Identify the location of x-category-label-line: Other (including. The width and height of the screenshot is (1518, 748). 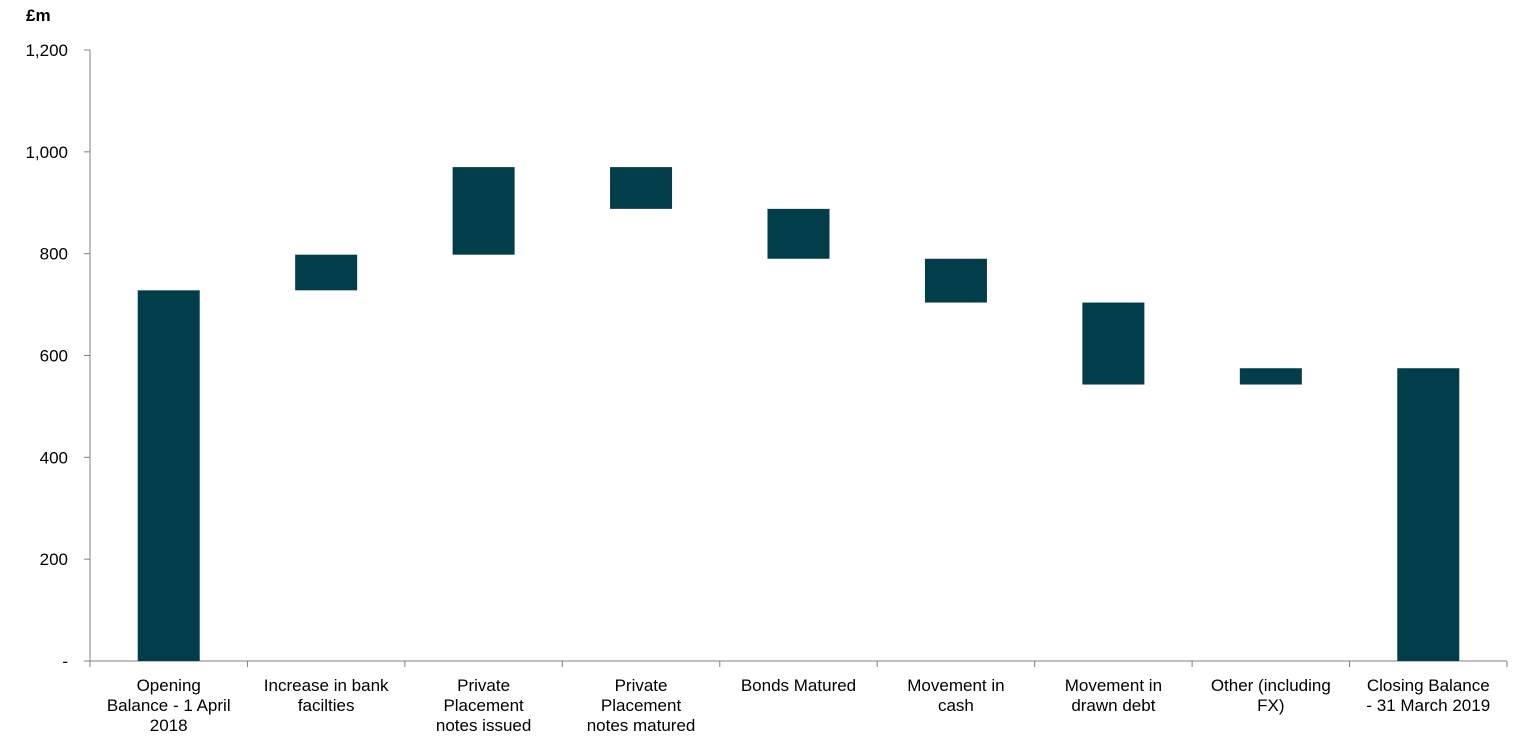
(1270, 685).